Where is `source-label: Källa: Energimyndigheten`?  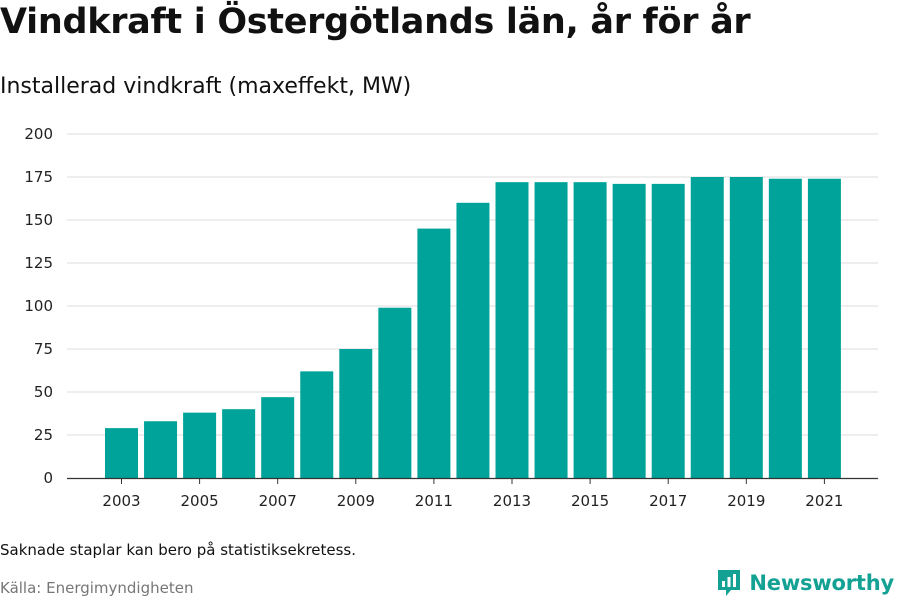 source-label: Källa: Energimyndigheten is located at coordinates (97, 588).